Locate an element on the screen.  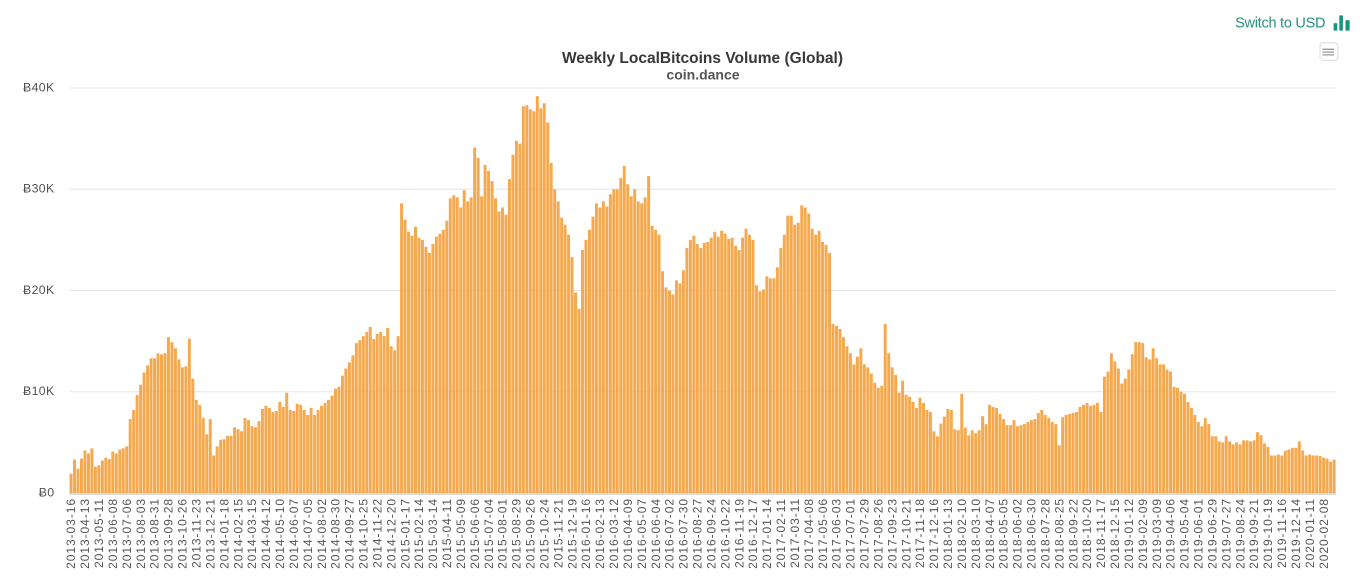
svg-text: 2014-12-20 is located at coordinates (391, 533).